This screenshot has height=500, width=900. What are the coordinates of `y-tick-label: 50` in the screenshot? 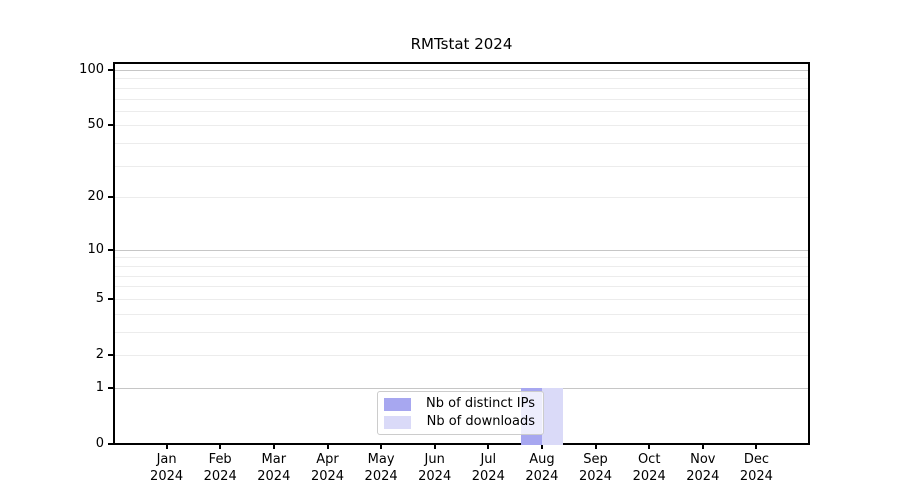 It's located at (95, 125).